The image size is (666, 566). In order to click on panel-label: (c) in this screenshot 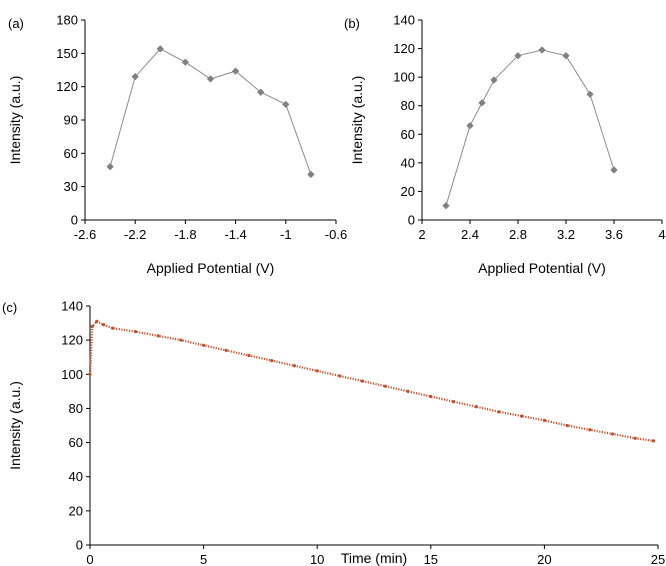, I will do `click(9, 307)`.